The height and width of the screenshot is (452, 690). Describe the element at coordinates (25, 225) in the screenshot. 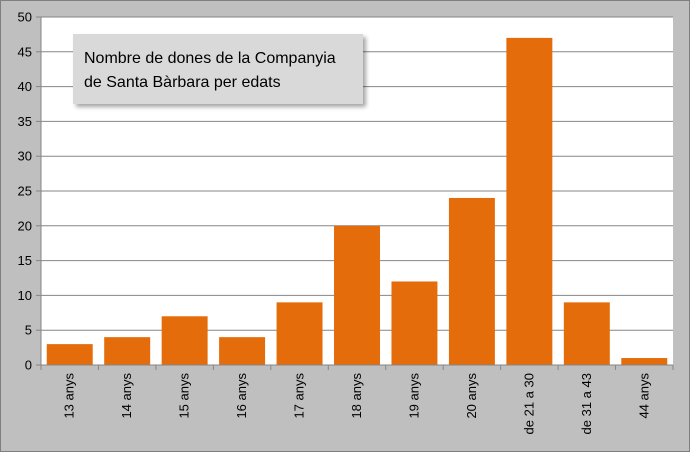

I see `y-tick-label: 20` at that location.